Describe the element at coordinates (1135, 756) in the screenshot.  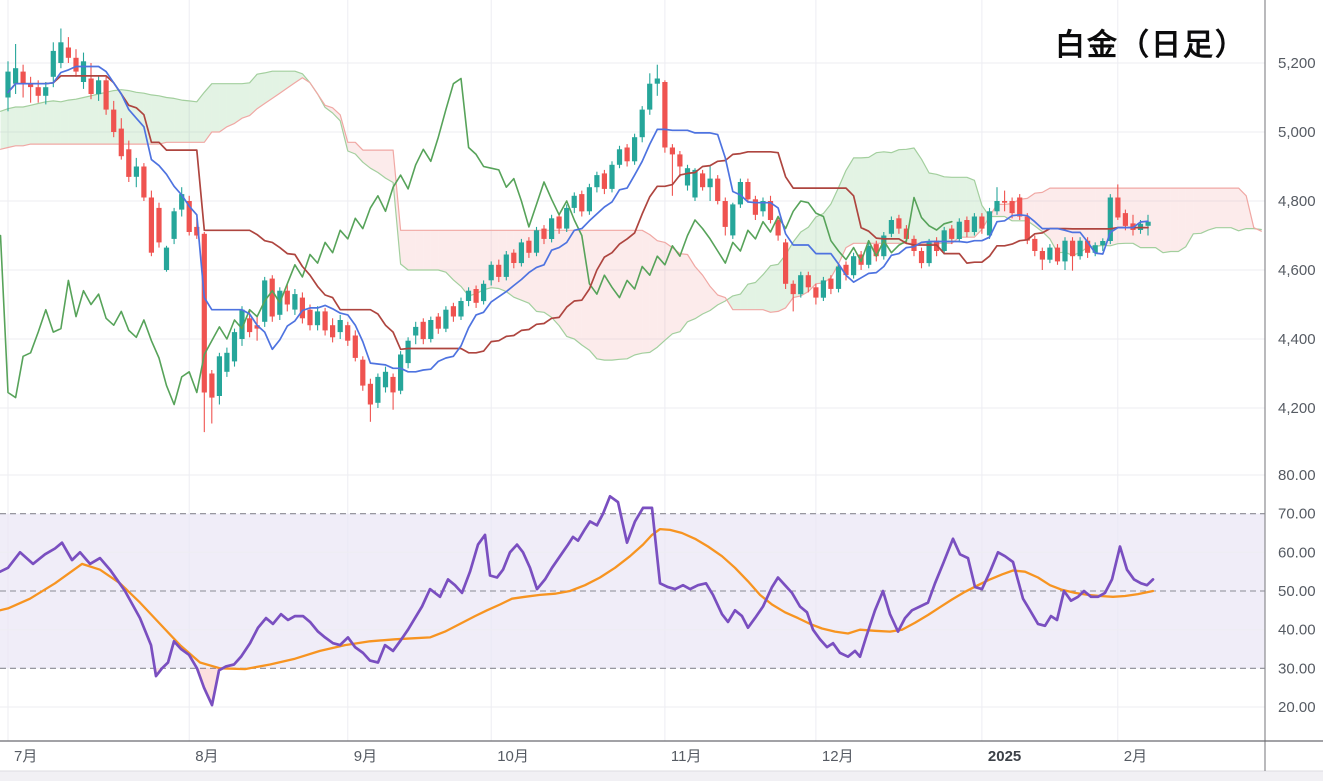
I see `month-label: 2月` at that location.